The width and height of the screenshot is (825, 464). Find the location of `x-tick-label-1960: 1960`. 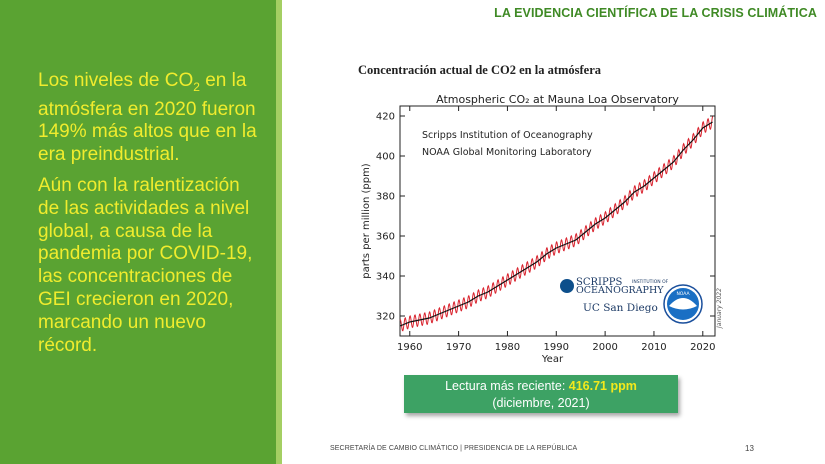

x-tick-label-1960: 1960 is located at coordinates (409, 347).